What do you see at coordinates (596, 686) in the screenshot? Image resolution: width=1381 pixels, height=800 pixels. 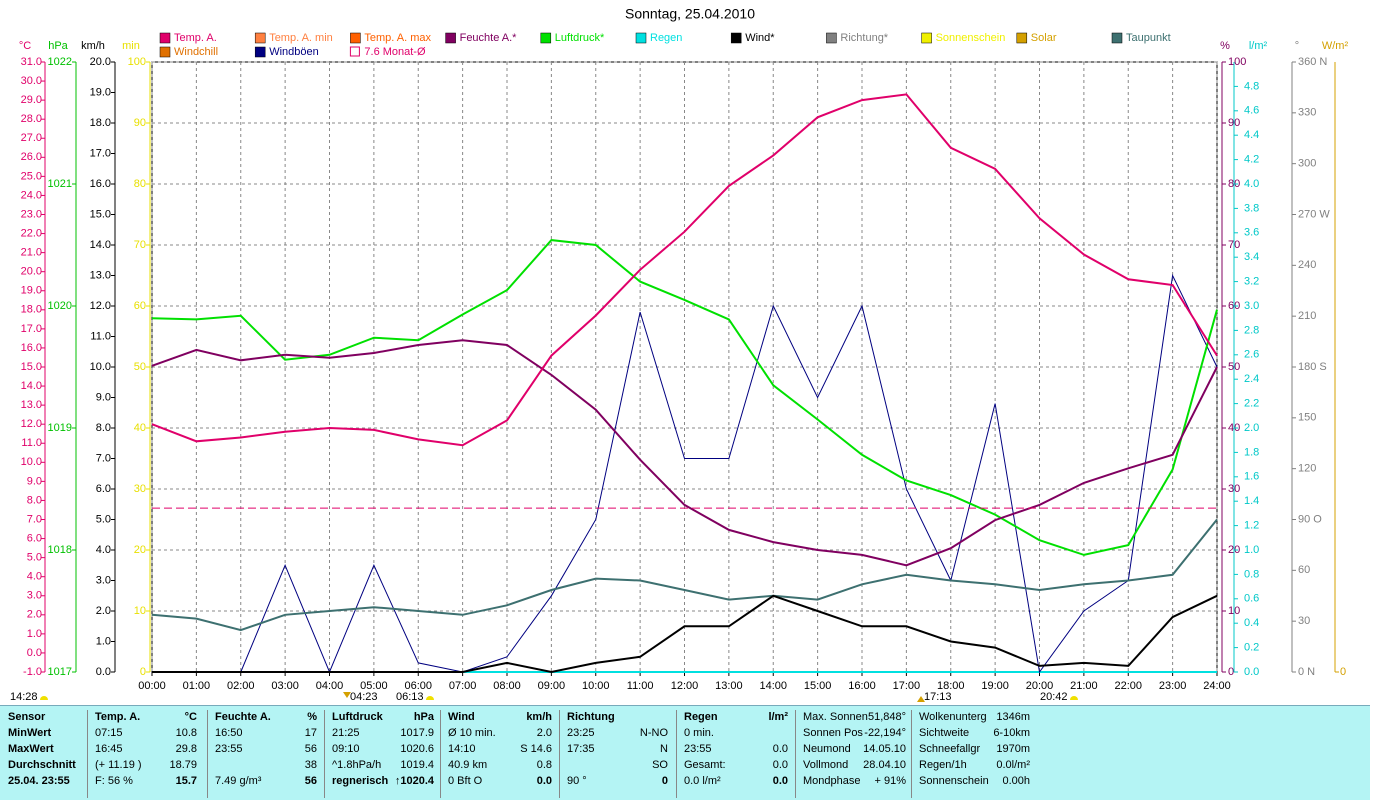 I see `x-tick-label: 10:00` at bounding box center [596, 686].